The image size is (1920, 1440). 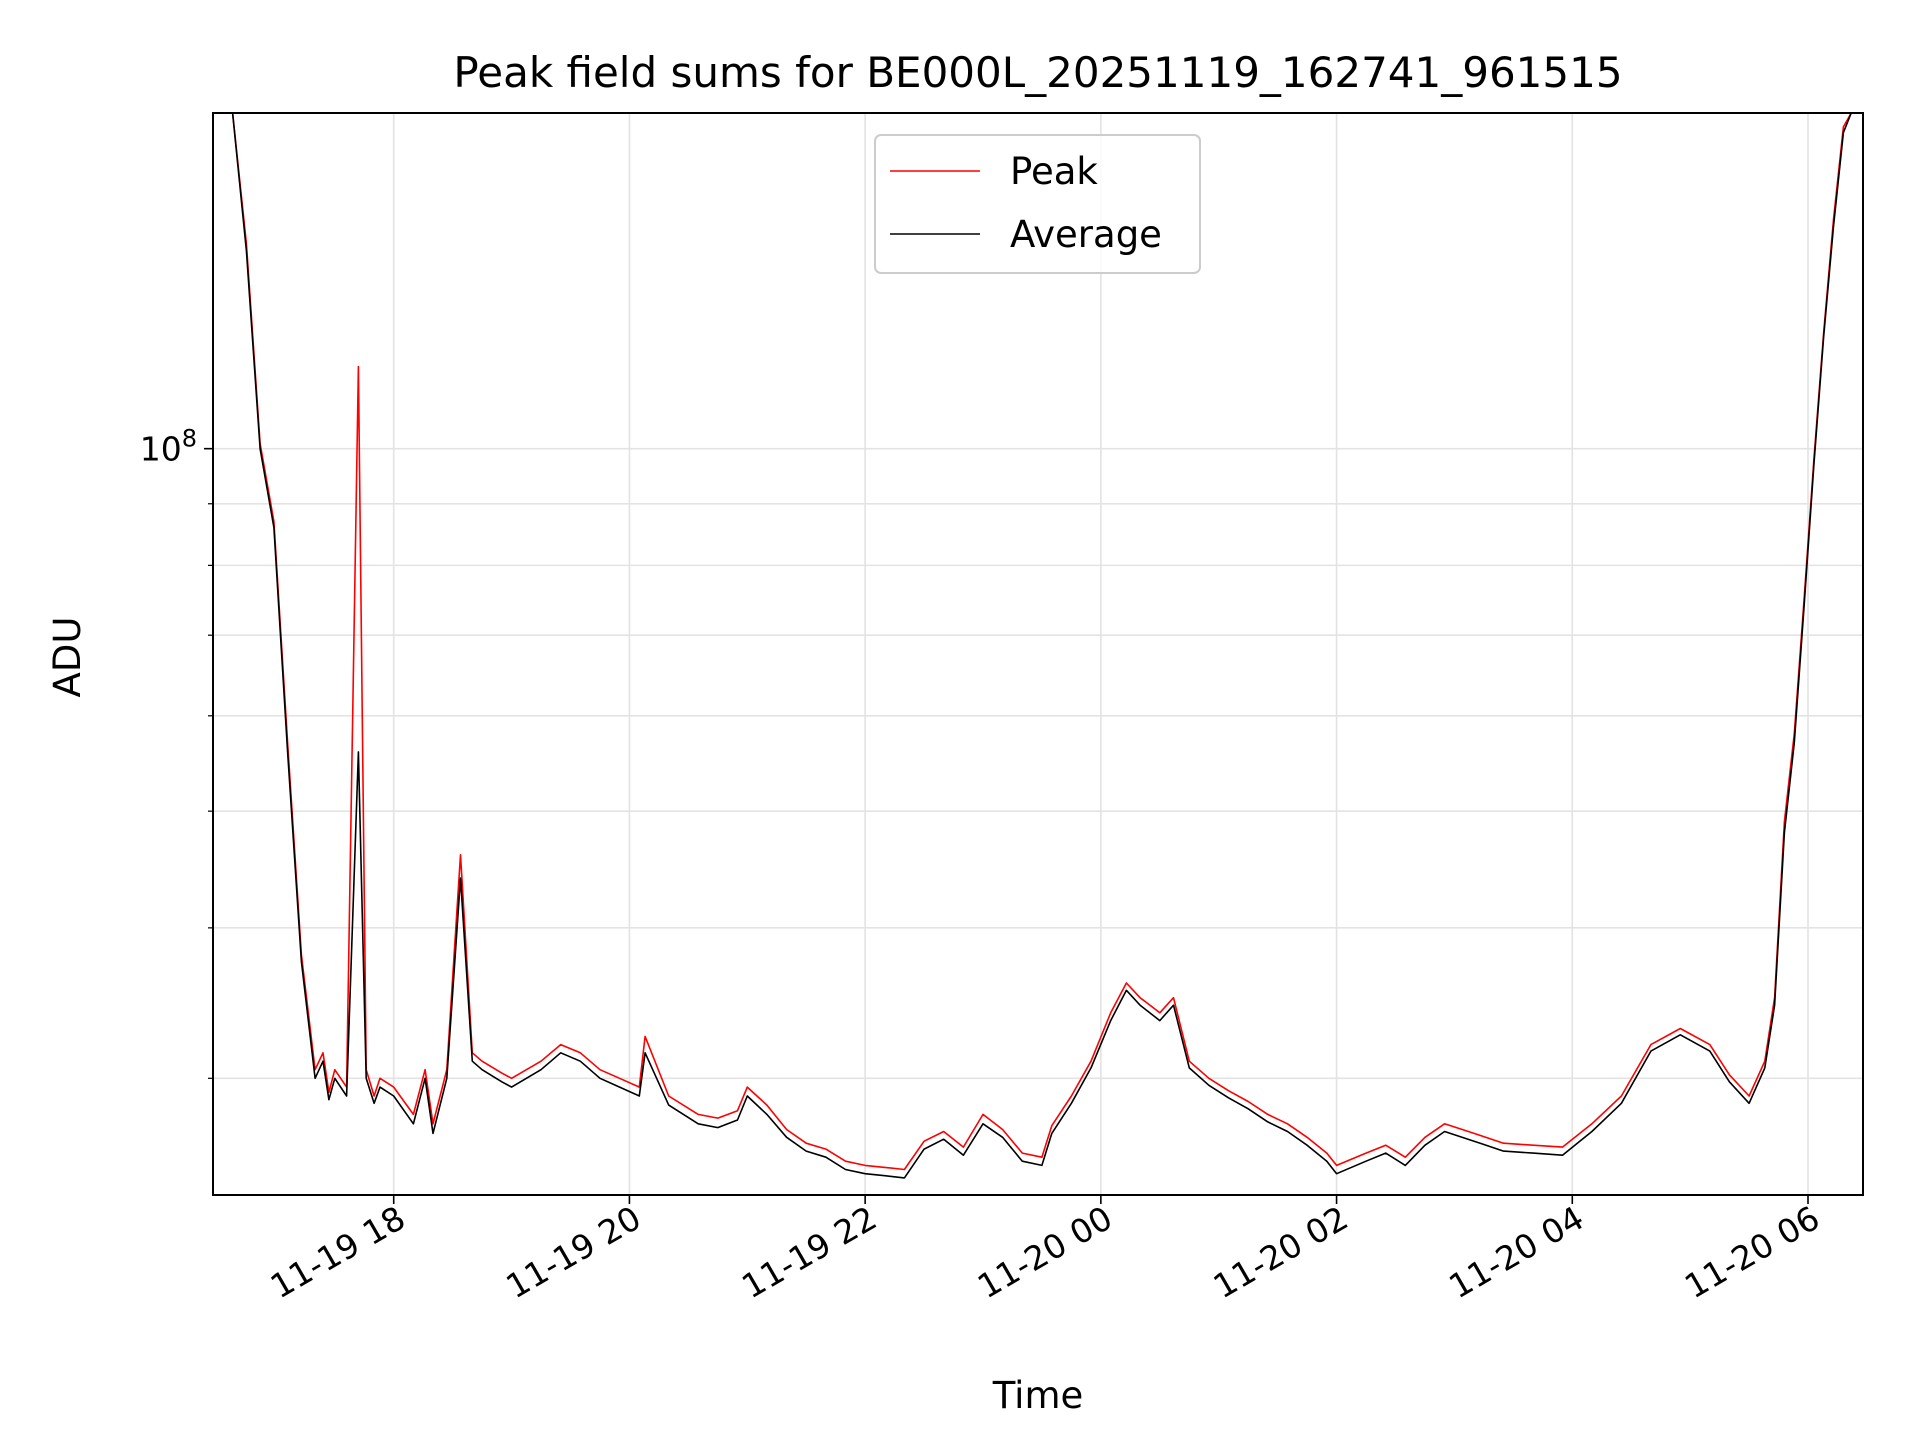 What do you see at coordinates (67, 657) in the screenshot?
I see `y-axis-label: ADU` at bounding box center [67, 657].